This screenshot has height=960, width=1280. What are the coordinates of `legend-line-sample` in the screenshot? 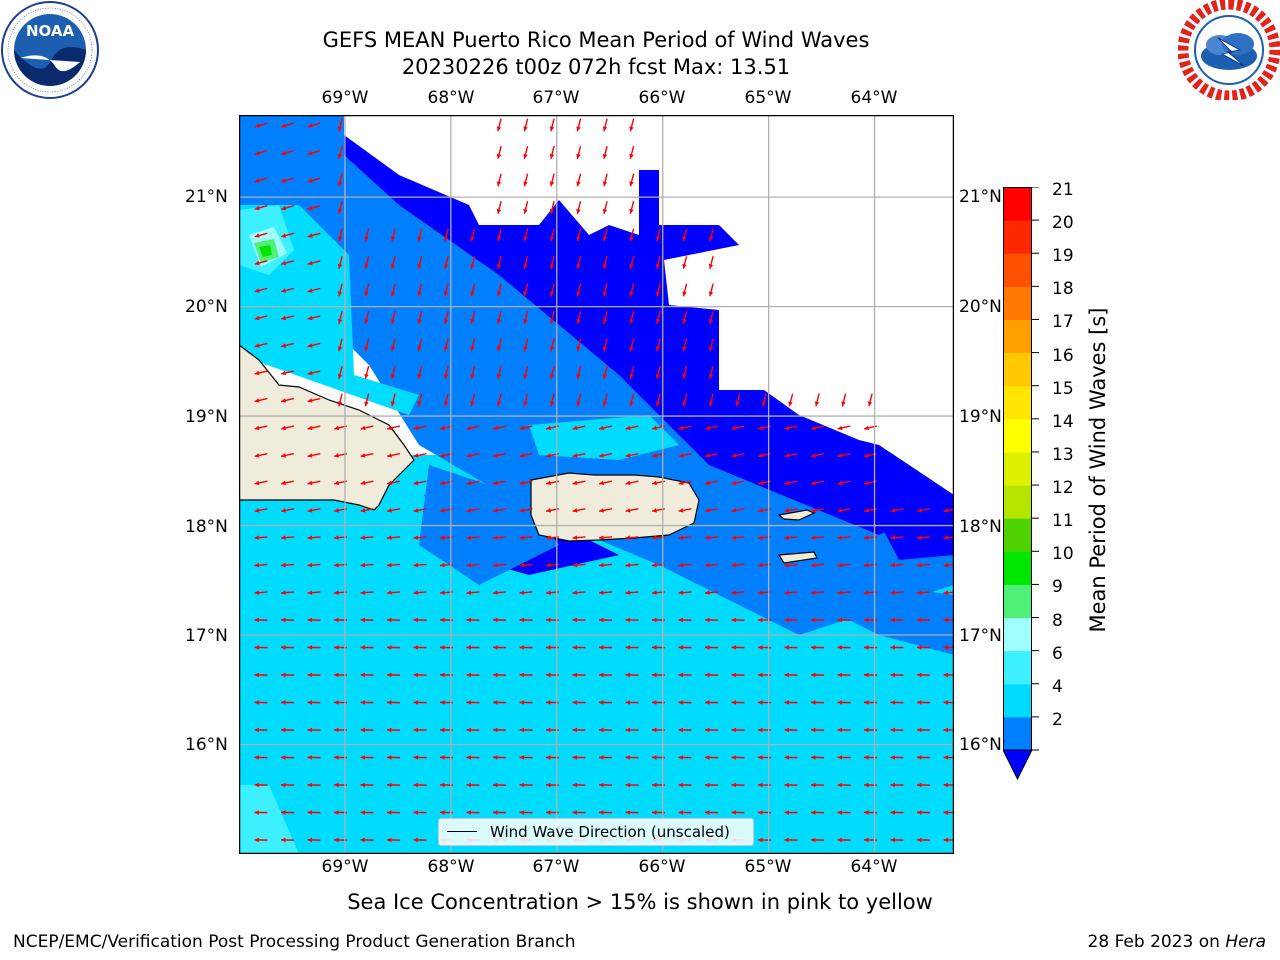 It's located at (462, 831).